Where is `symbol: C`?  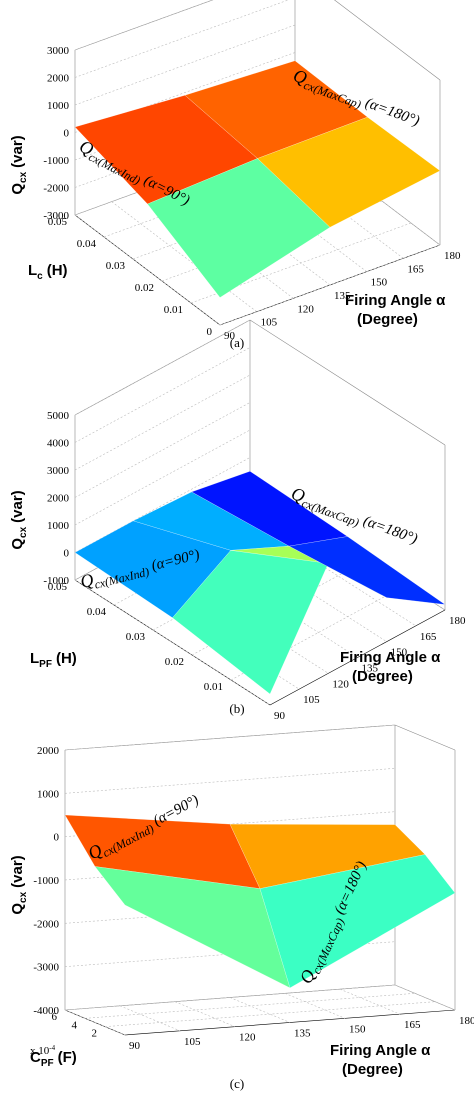 symbol: C is located at coordinates (35, 1057).